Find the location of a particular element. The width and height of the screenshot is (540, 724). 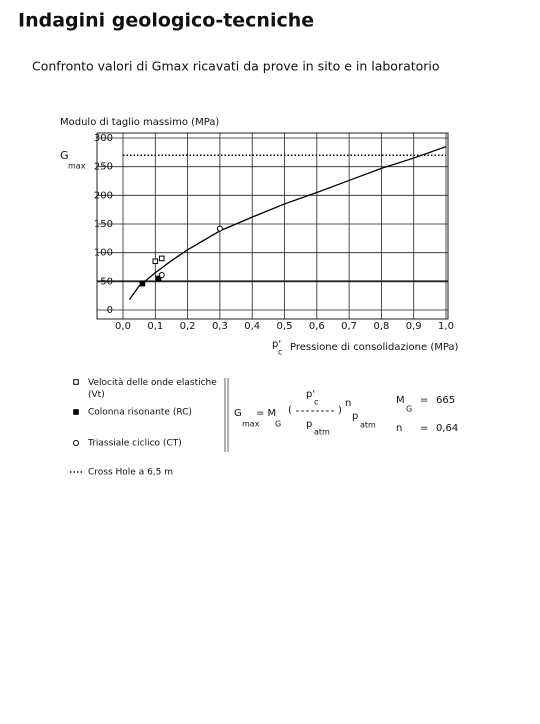

formula-text: n is located at coordinates (348, 403).